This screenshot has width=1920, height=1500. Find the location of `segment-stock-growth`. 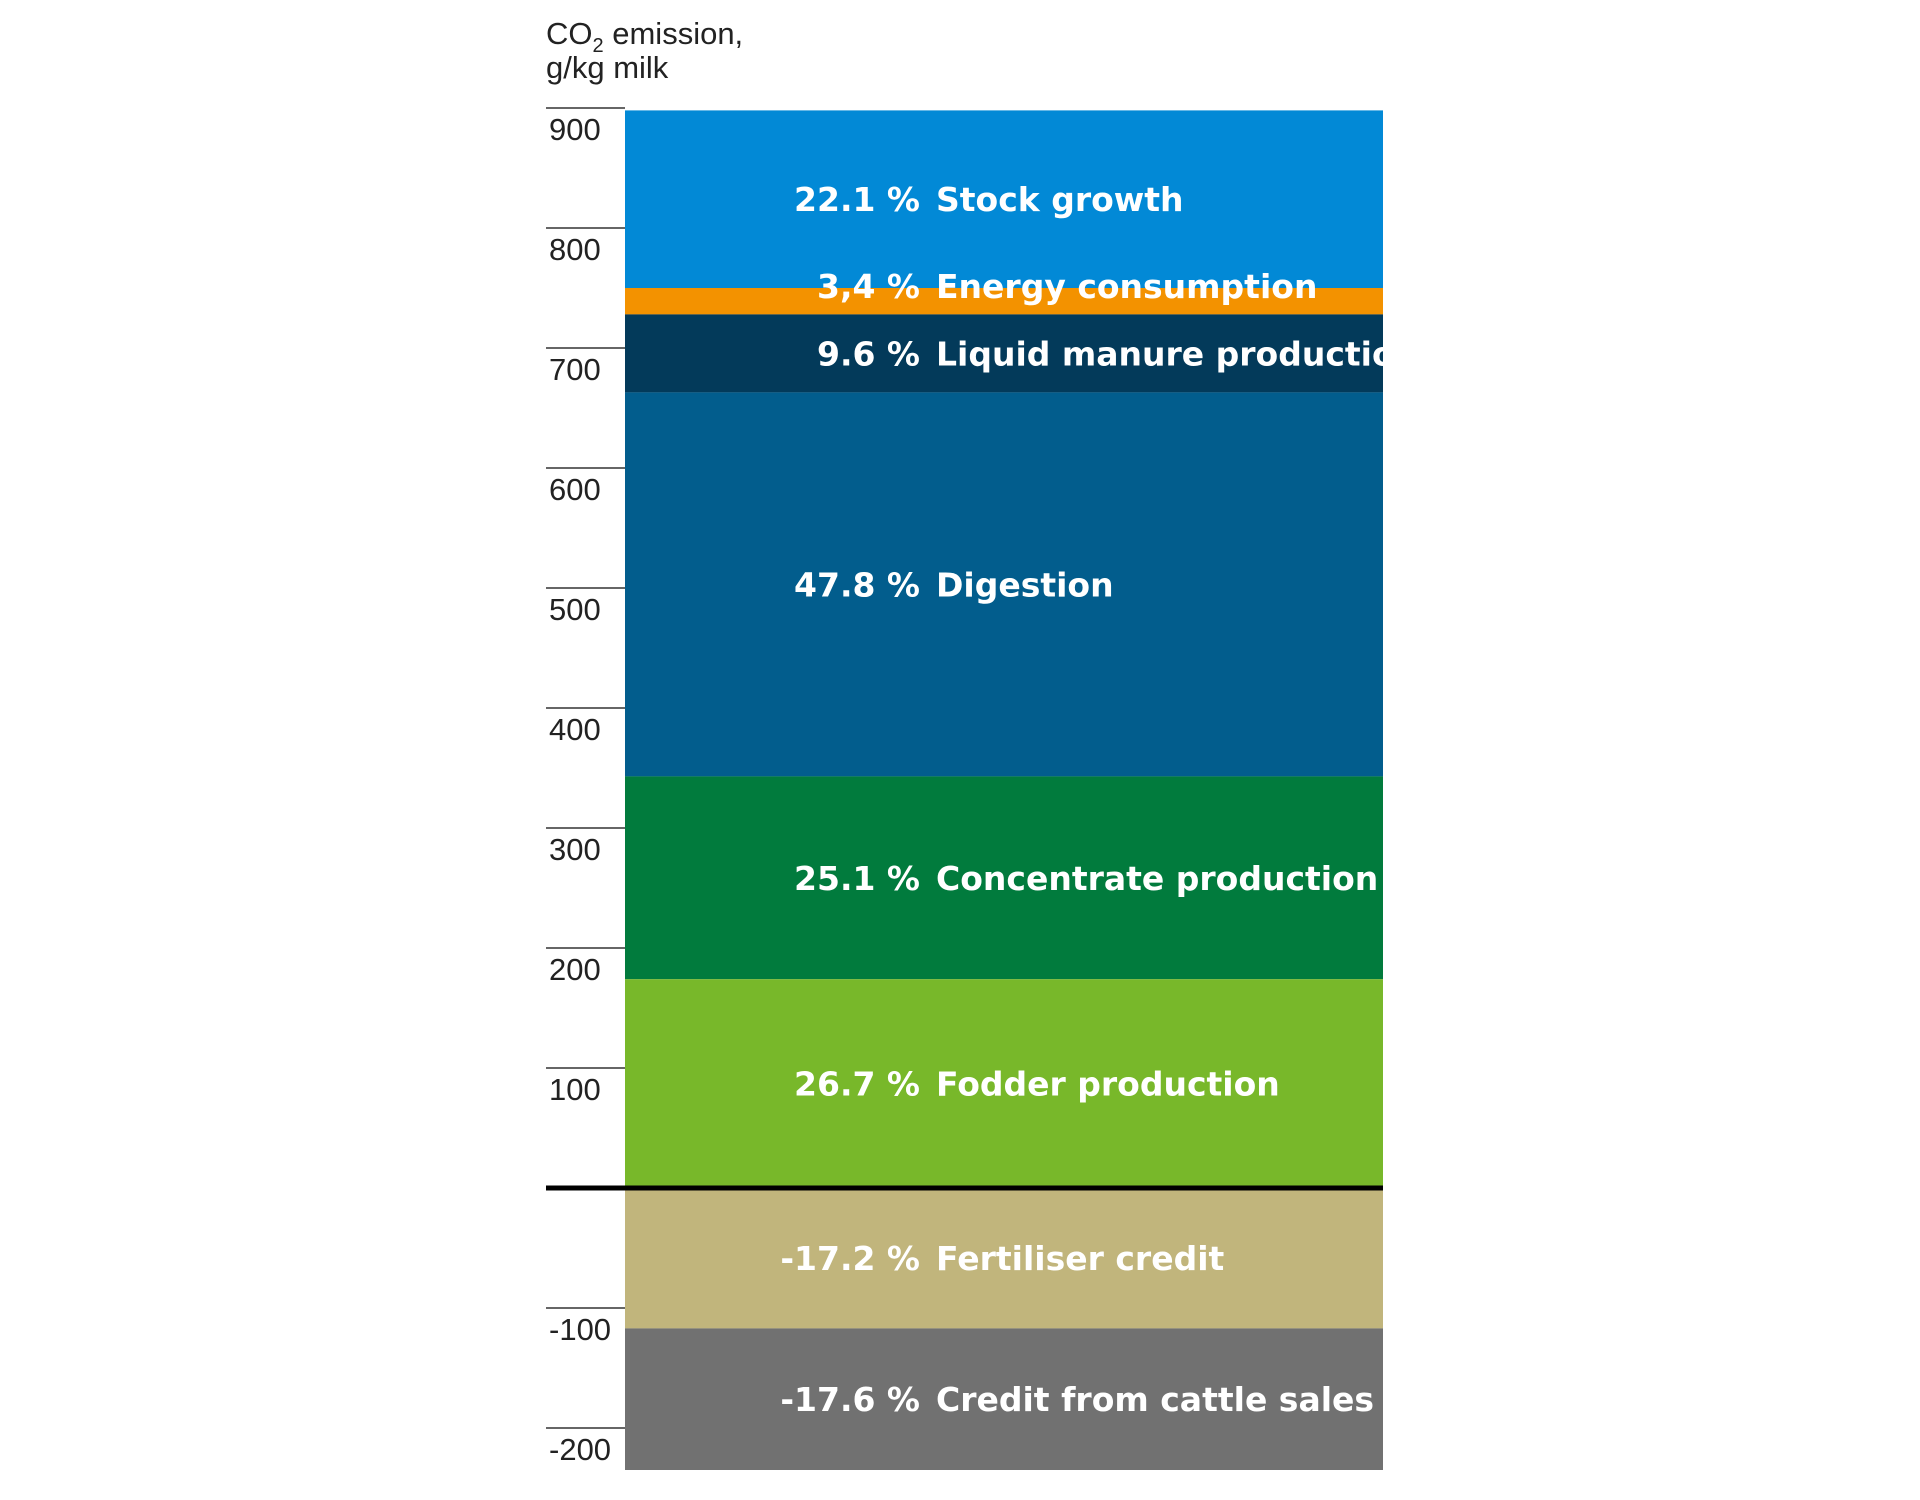

segment-stock-growth is located at coordinates (1004, 199).